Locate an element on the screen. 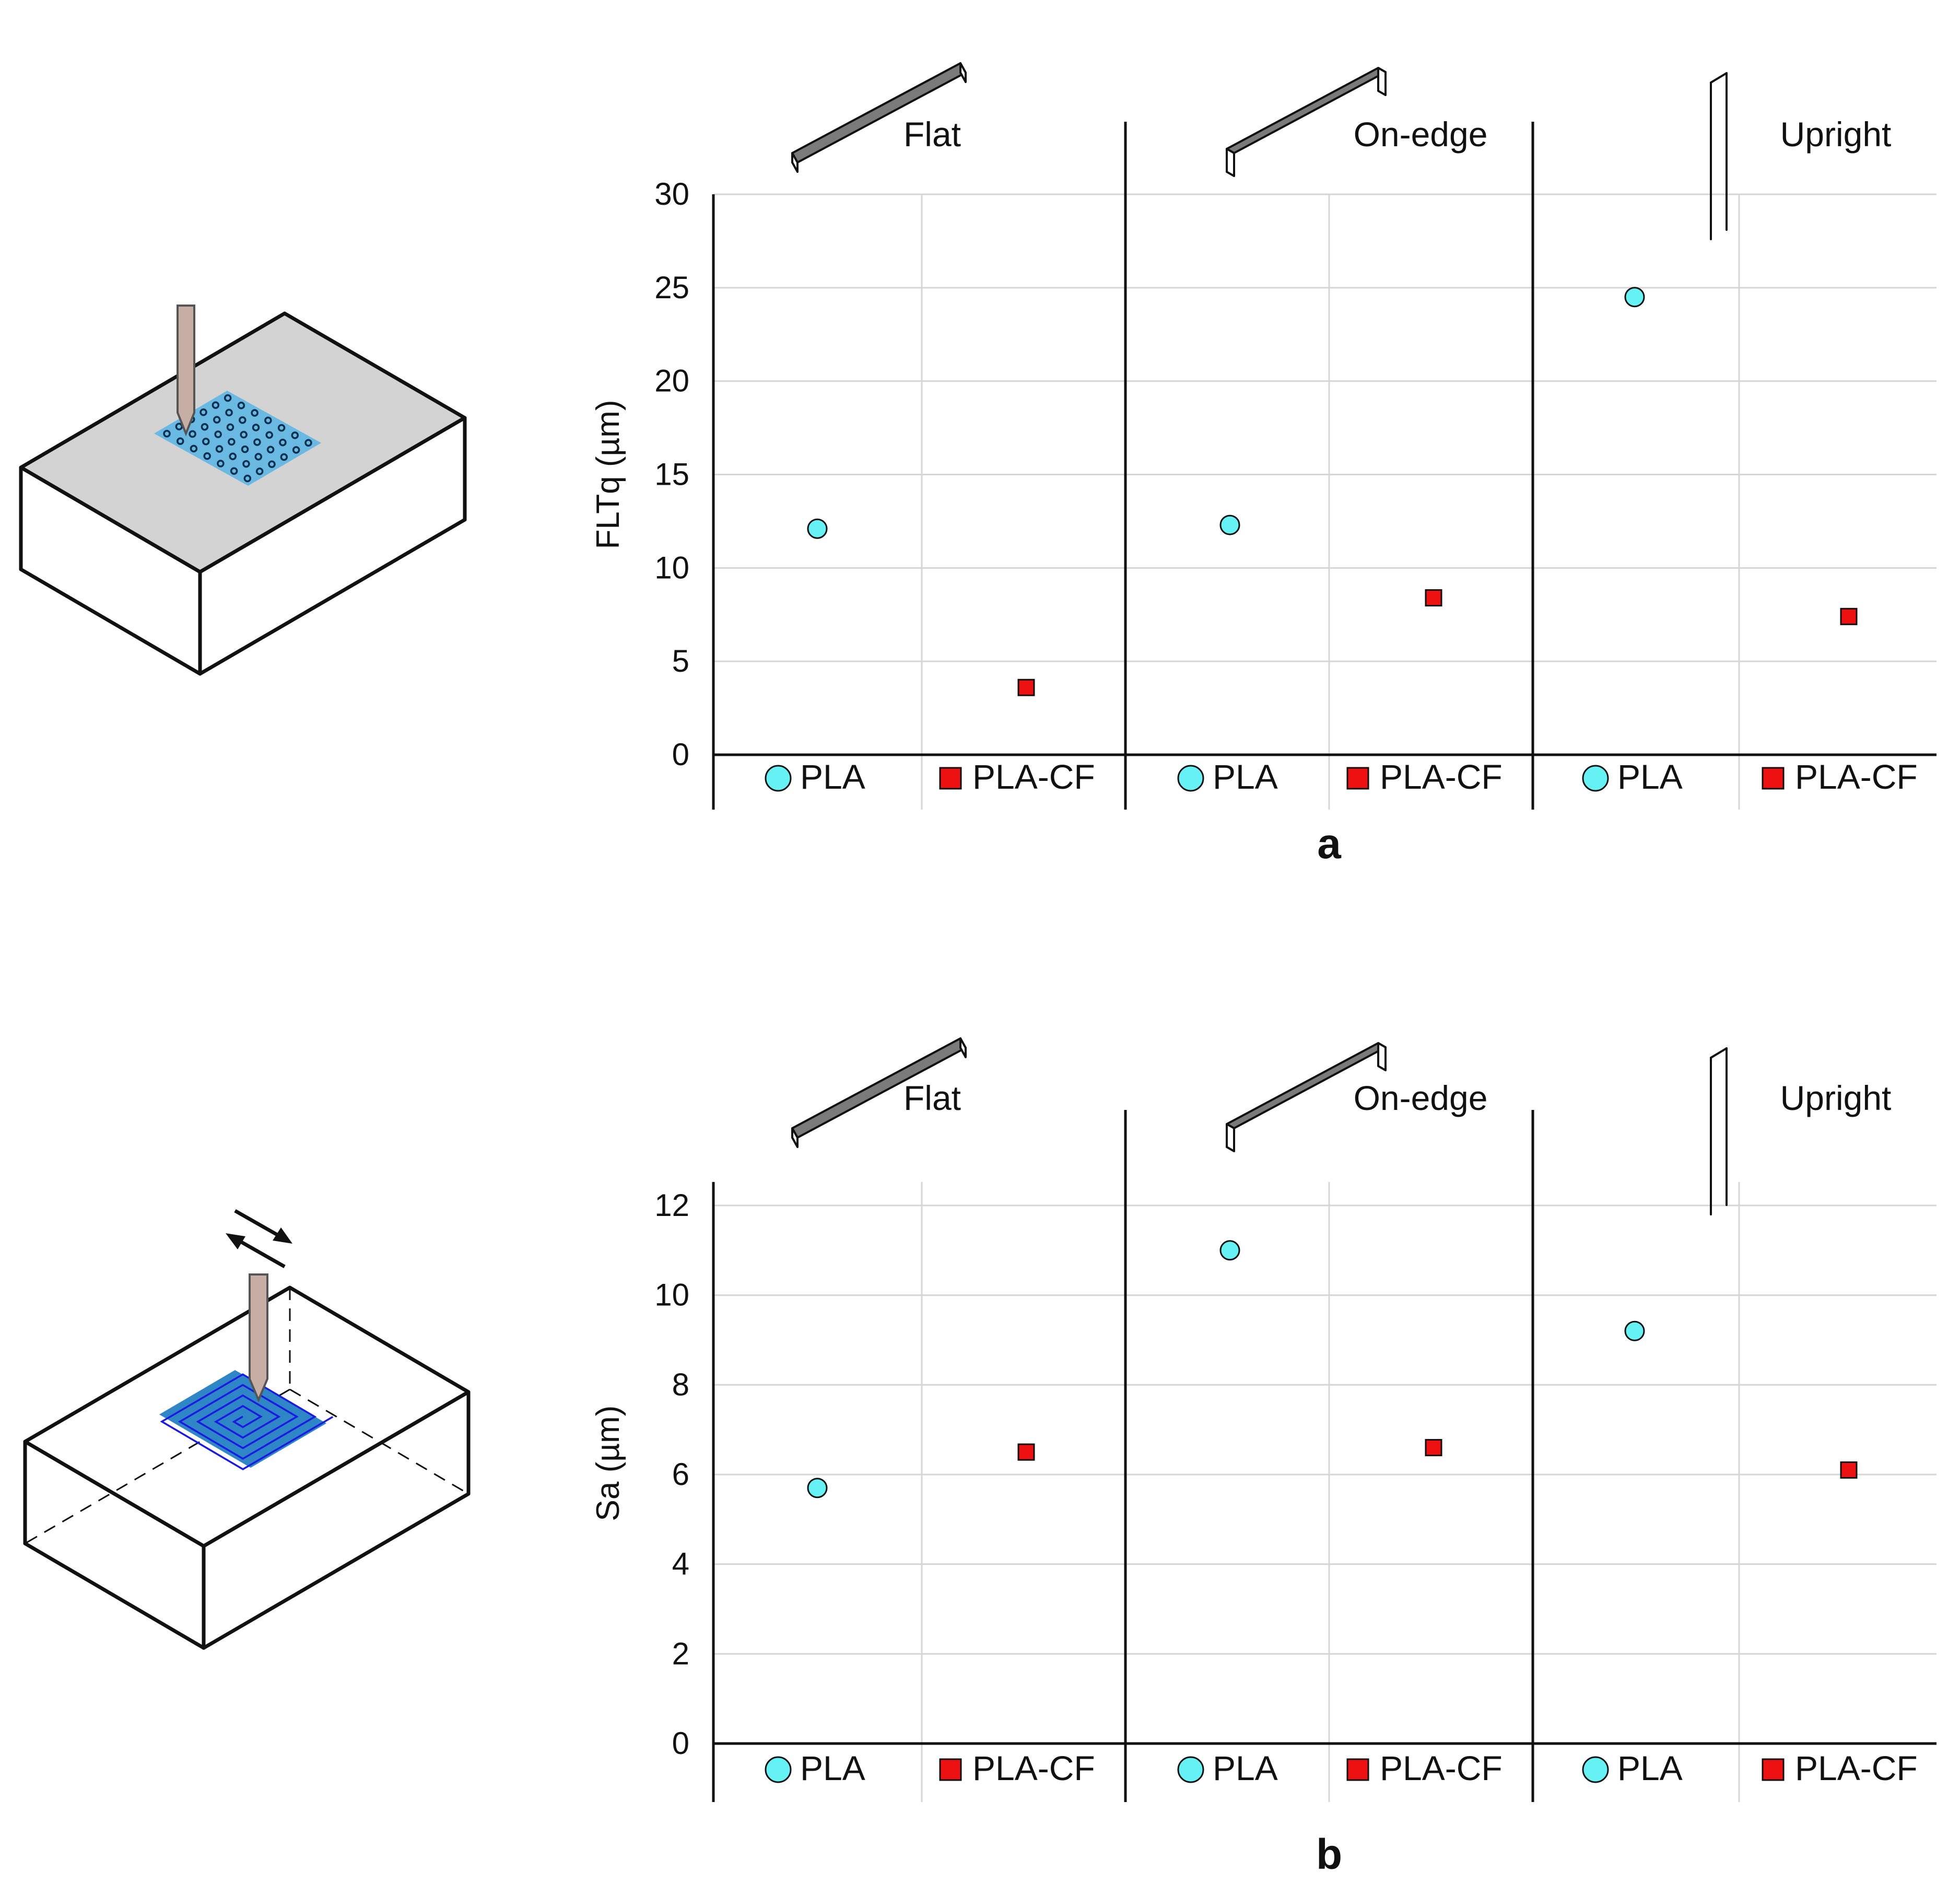 This screenshot has width=1960, height=1895. probe-tool-icon is located at coordinates (186, 371).